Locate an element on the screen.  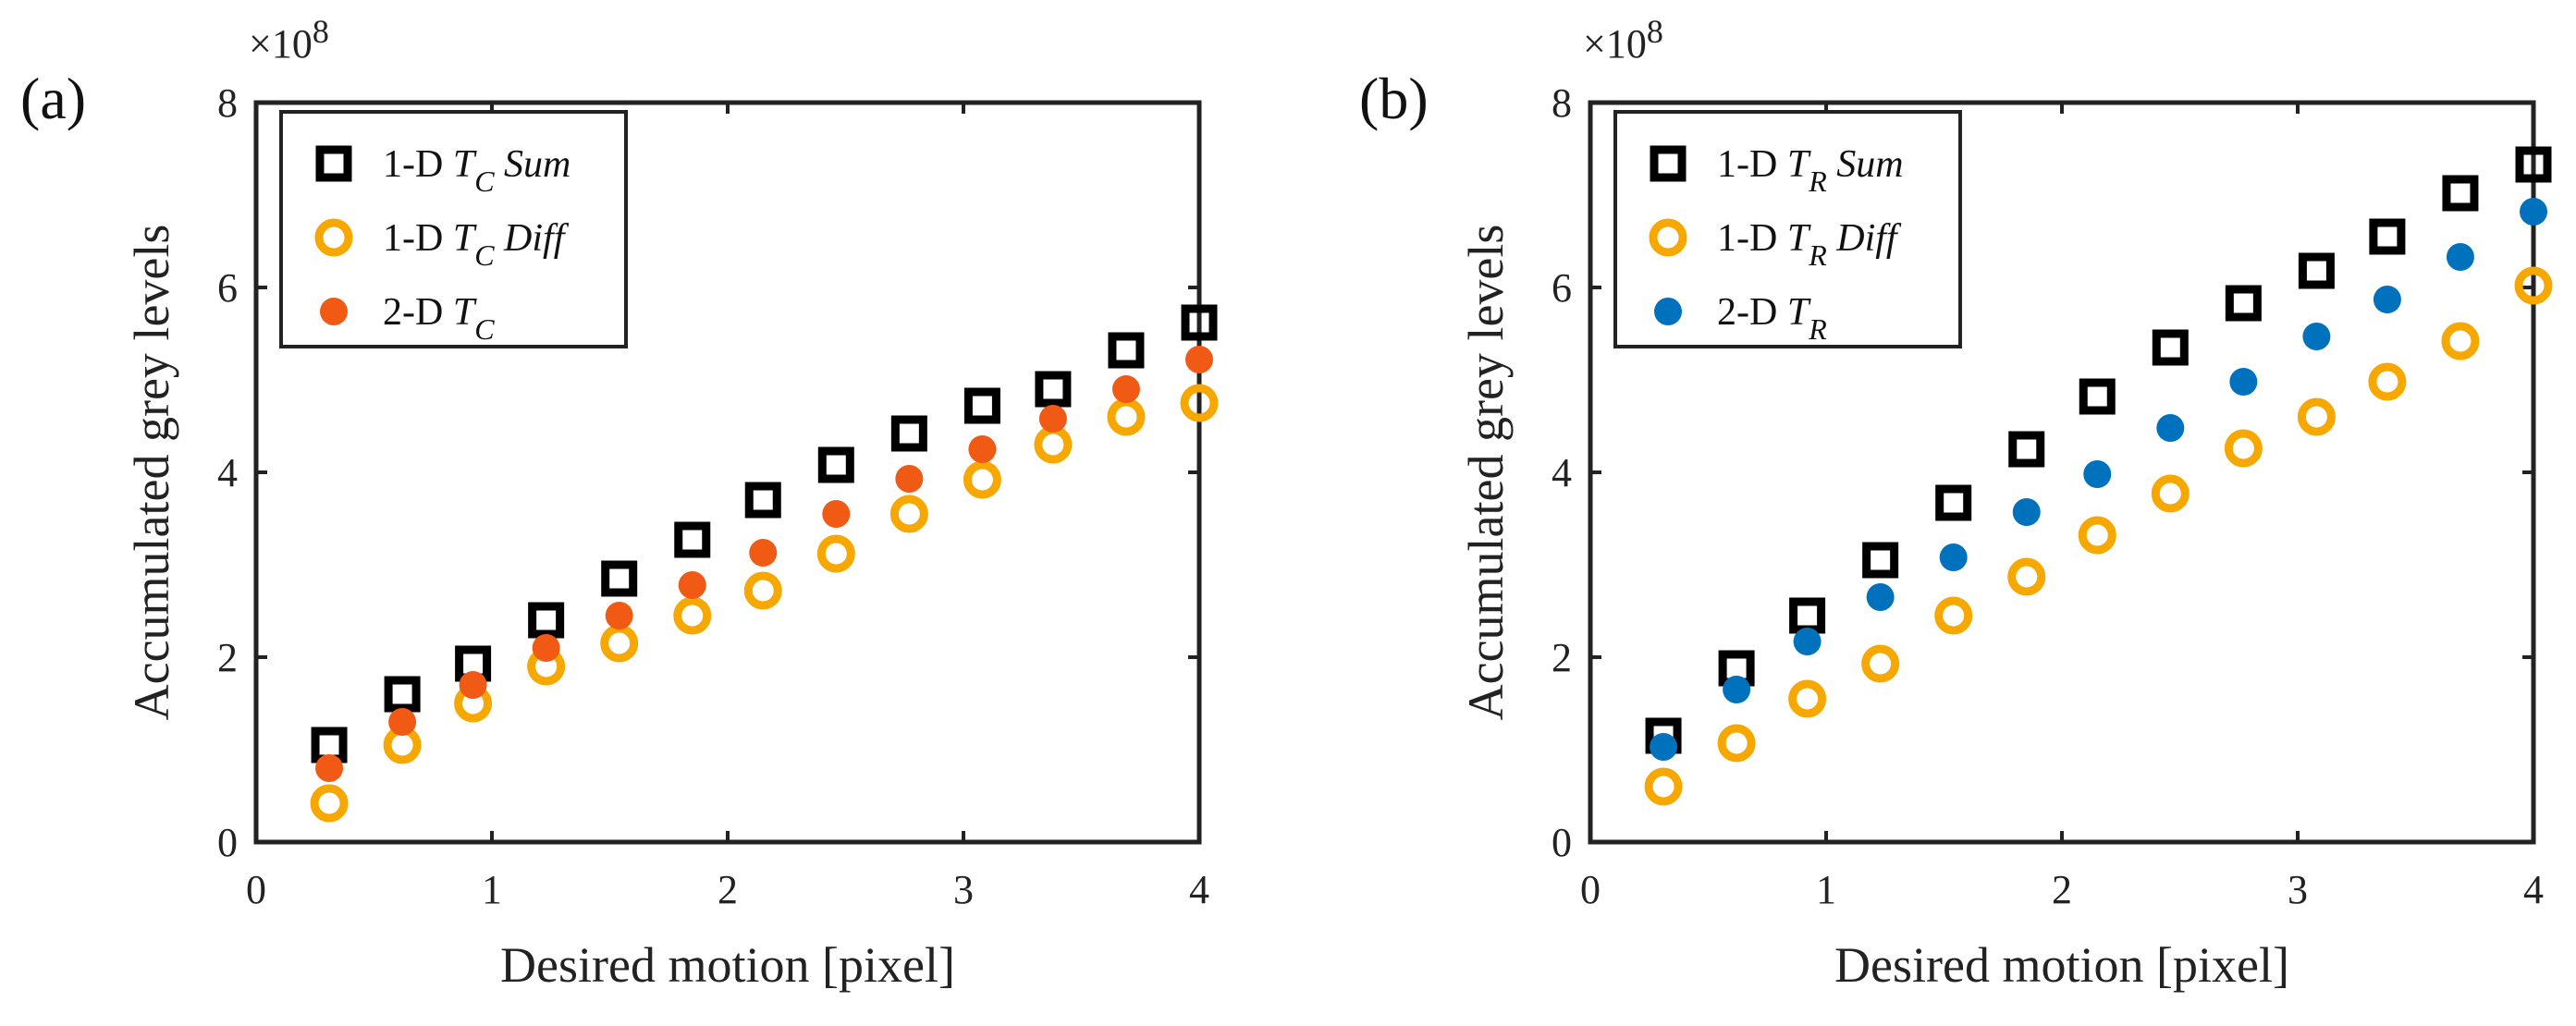
y-tick-label: 2 is located at coordinates (1562, 658).